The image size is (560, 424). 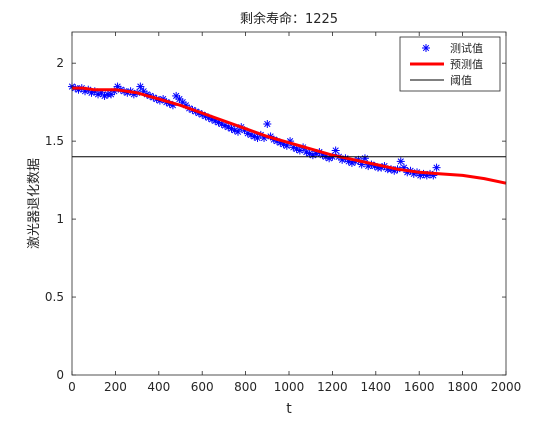 What do you see at coordinates (158, 387) in the screenshot?
I see `x-tick-label: 400` at bounding box center [158, 387].